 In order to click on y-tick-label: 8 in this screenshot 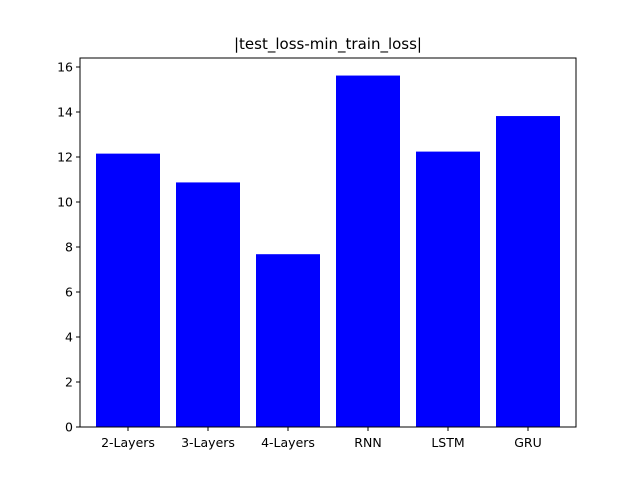, I will do `click(69, 247)`.